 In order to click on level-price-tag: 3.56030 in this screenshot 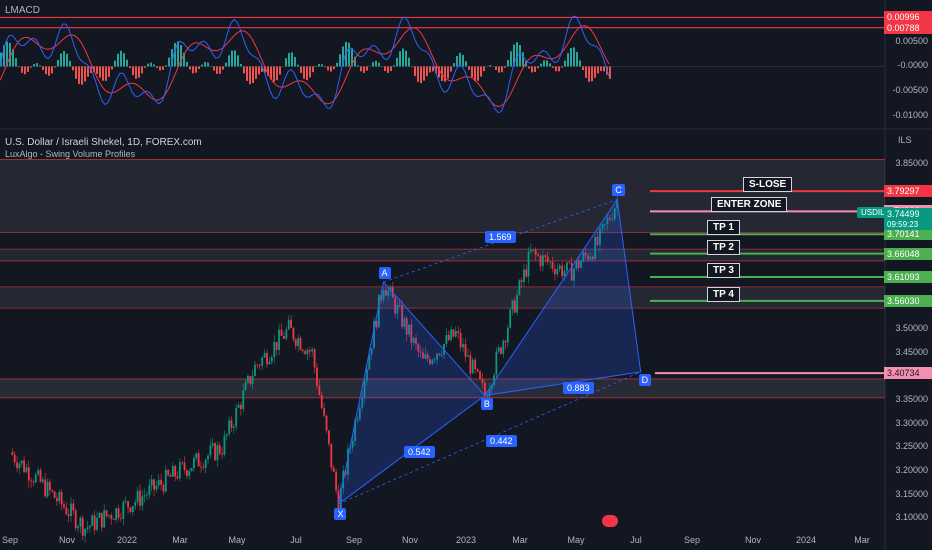, I will do `click(908, 300)`.